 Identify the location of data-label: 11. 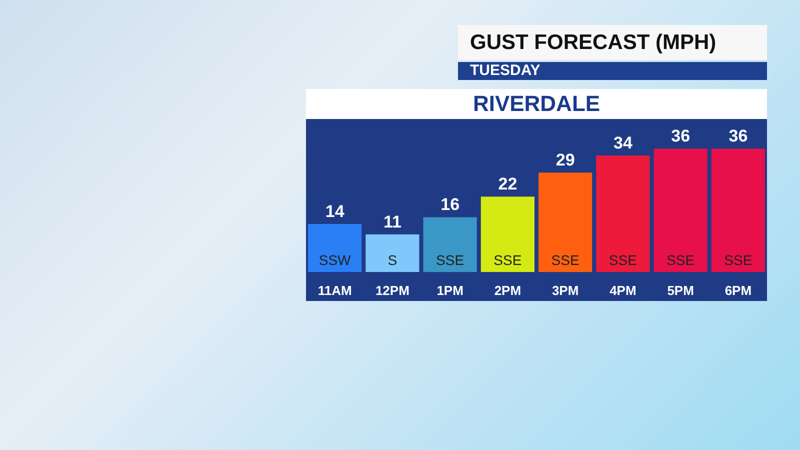
(392, 222).